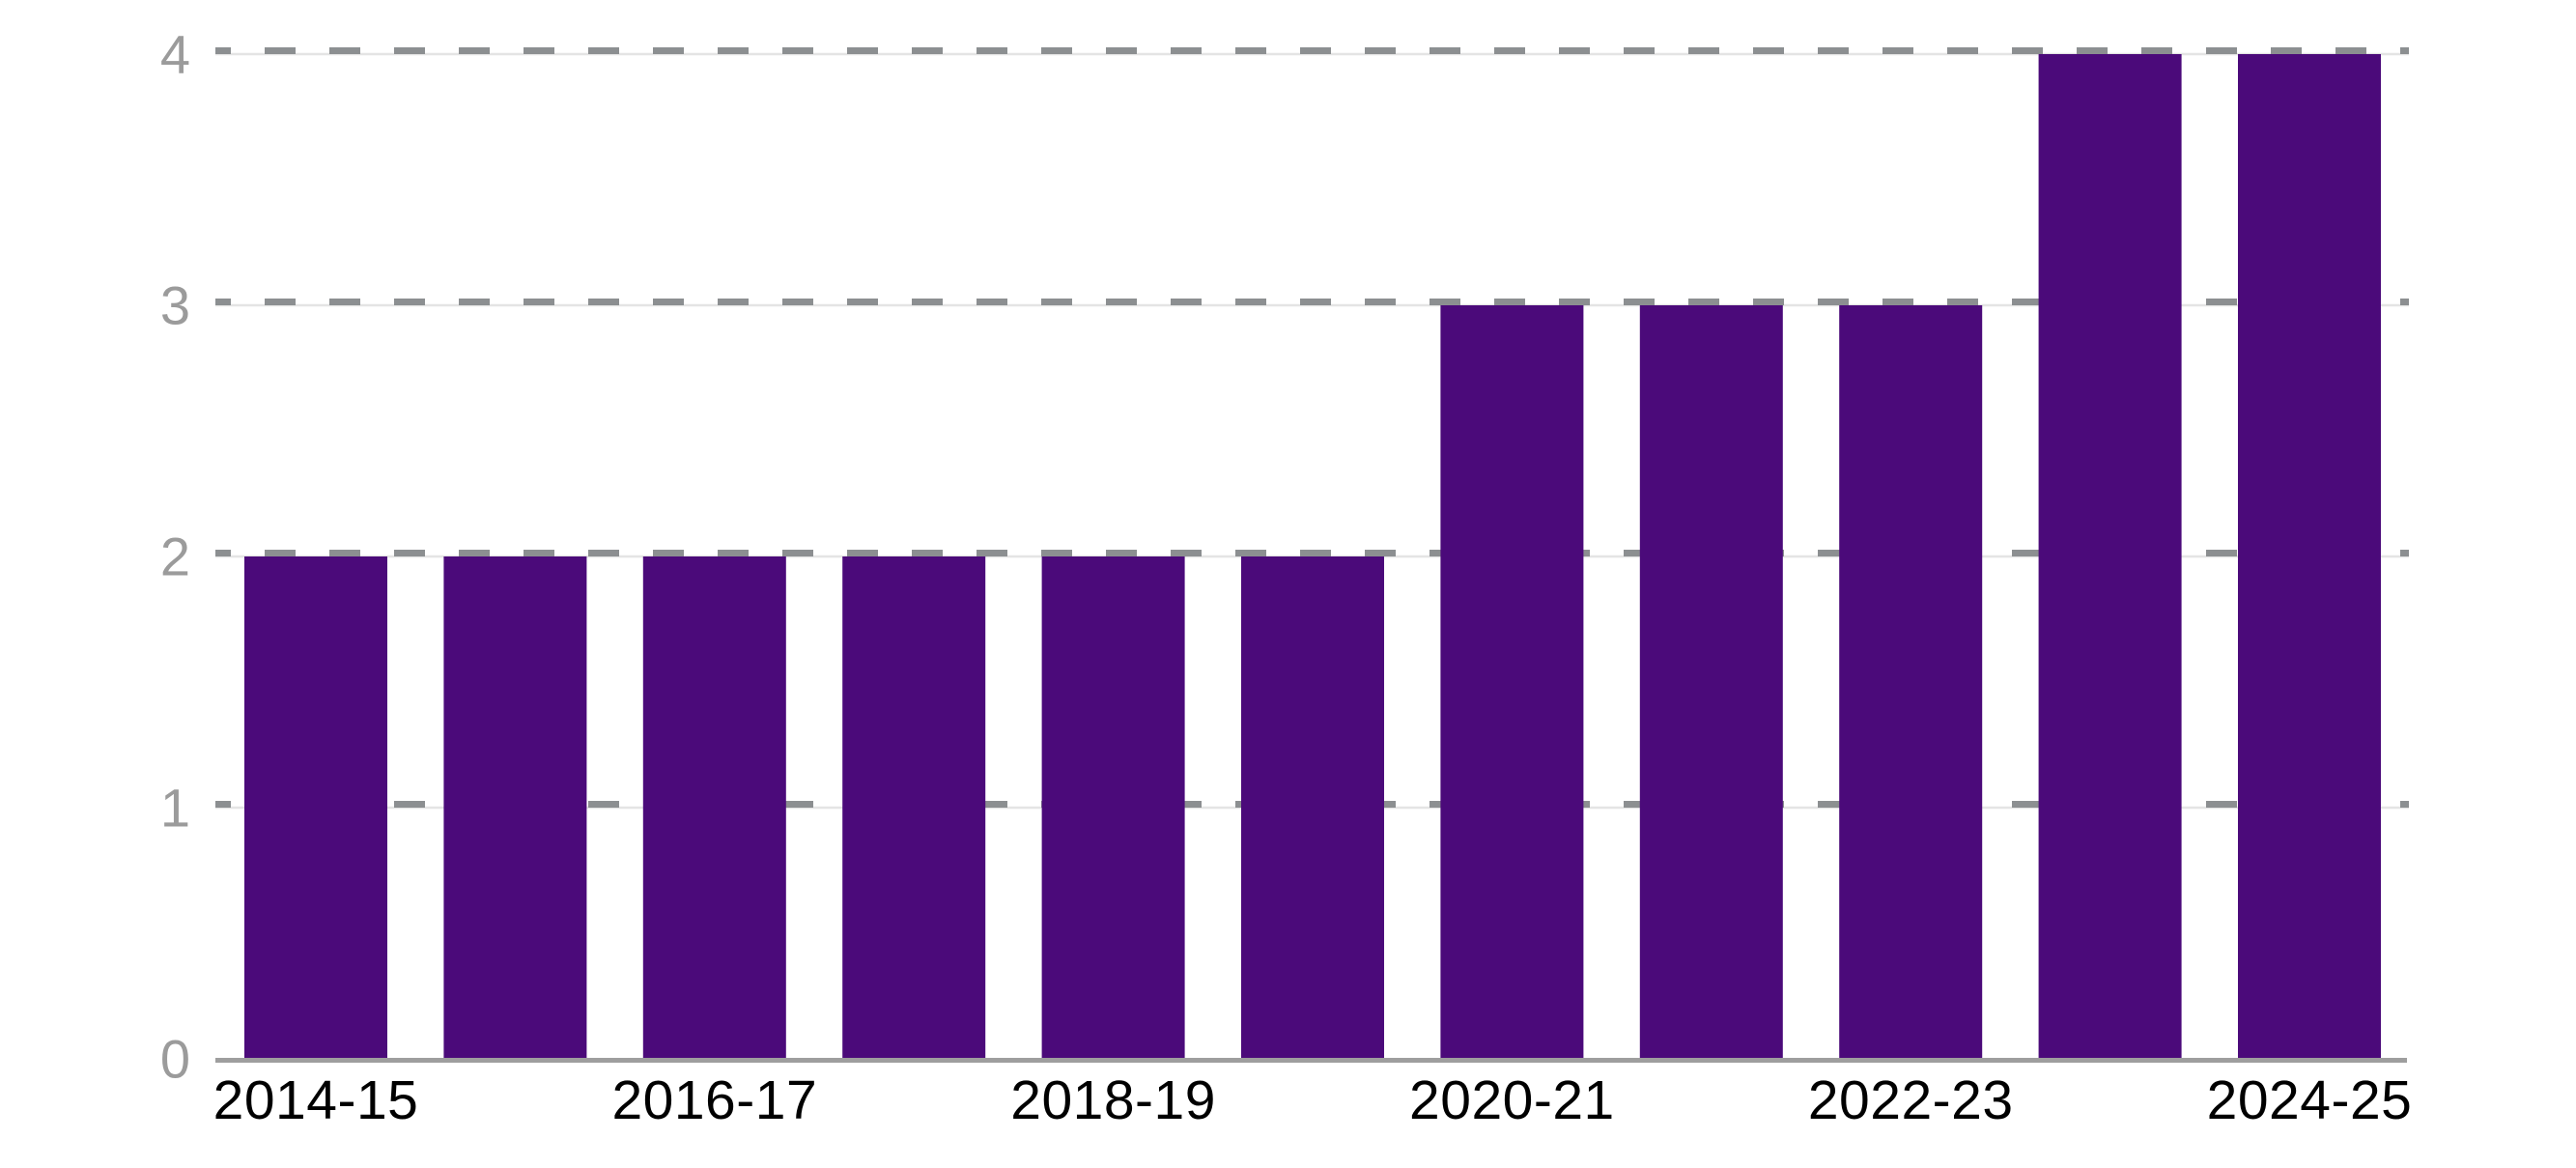 Image resolution: width=2576 pixels, height=1168 pixels. What do you see at coordinates (714, 1100) in the screenshot?
I see `x-tick-label-2016-17: 2016-17` at bounding box center [714, 1100].